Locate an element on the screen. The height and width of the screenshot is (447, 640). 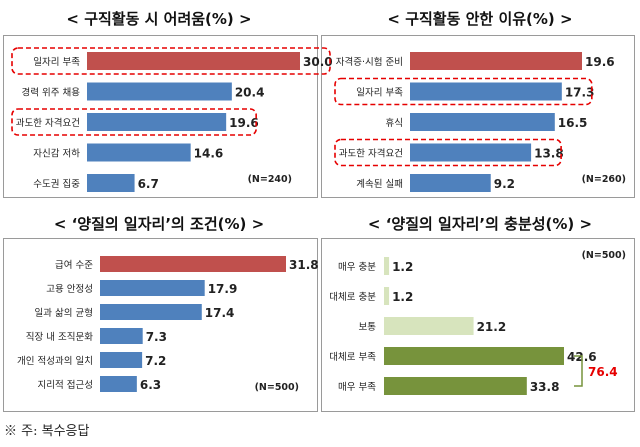
category-label-2-1: 자격증·시험 준비 is located at coordinates (369, 62).